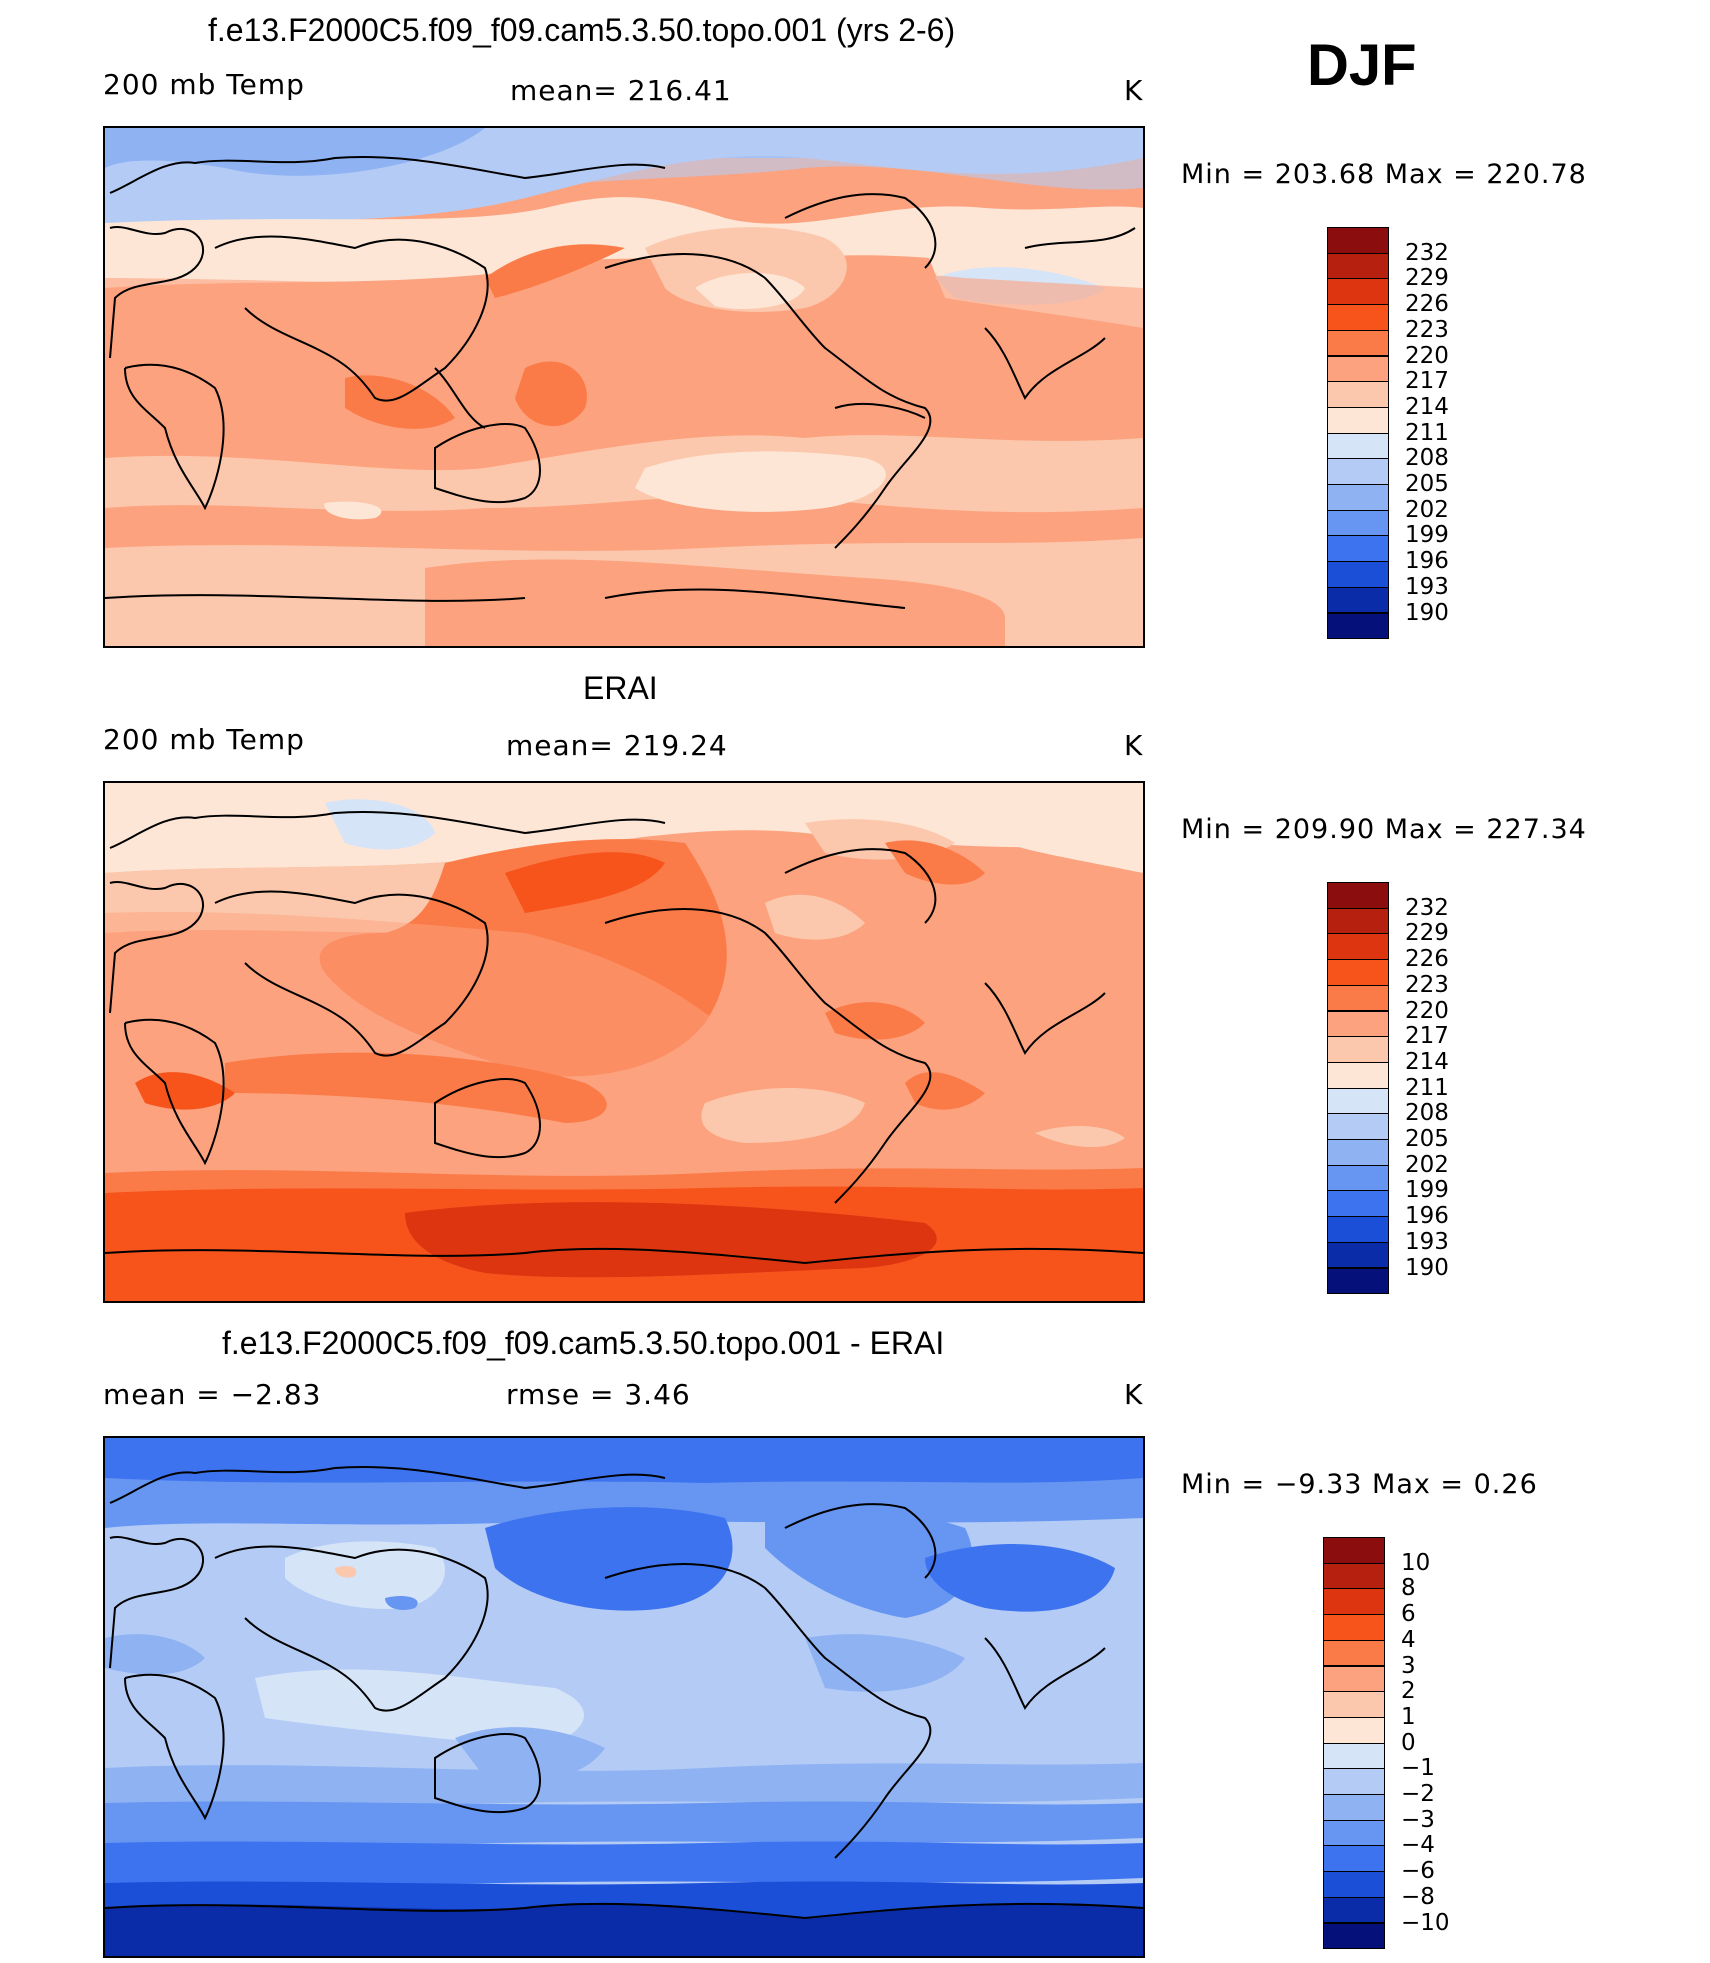 The height and width of the screenshot is (1963, 1710). Describe the element at coordinates (212, 1394) in the screenshot. I see `panel-3-mean-label: mean = −2.83` at that location.